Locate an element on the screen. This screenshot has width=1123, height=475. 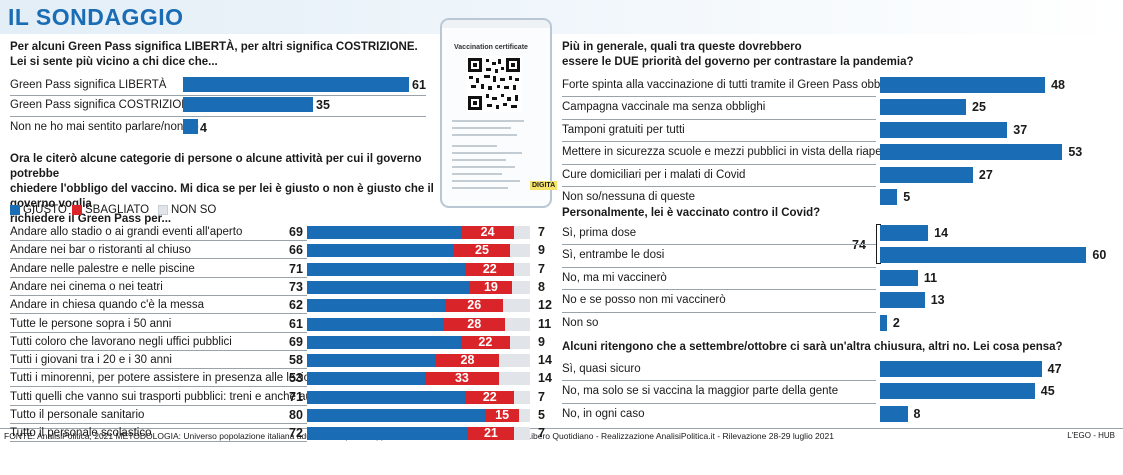
q5-value: 45 is located at coordinates (1047, 391).